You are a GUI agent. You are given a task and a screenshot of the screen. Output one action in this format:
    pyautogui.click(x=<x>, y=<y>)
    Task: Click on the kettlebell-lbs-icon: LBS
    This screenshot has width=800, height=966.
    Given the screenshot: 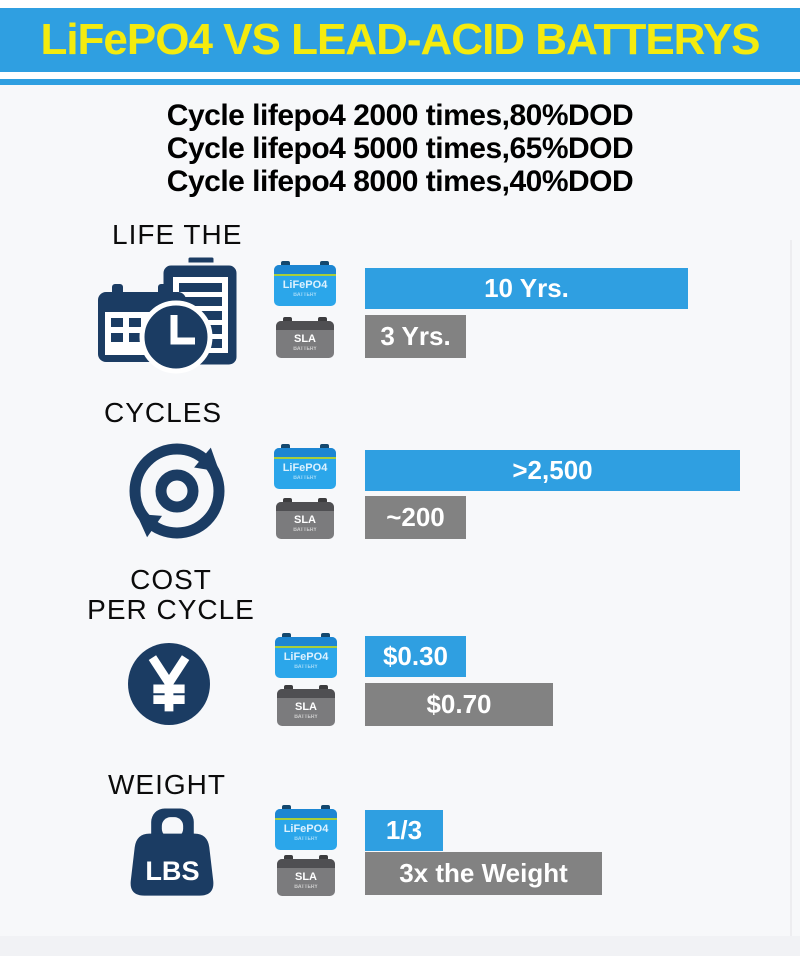 What is the action you would take?
    pyautogui.click(x=172, y=852)
    